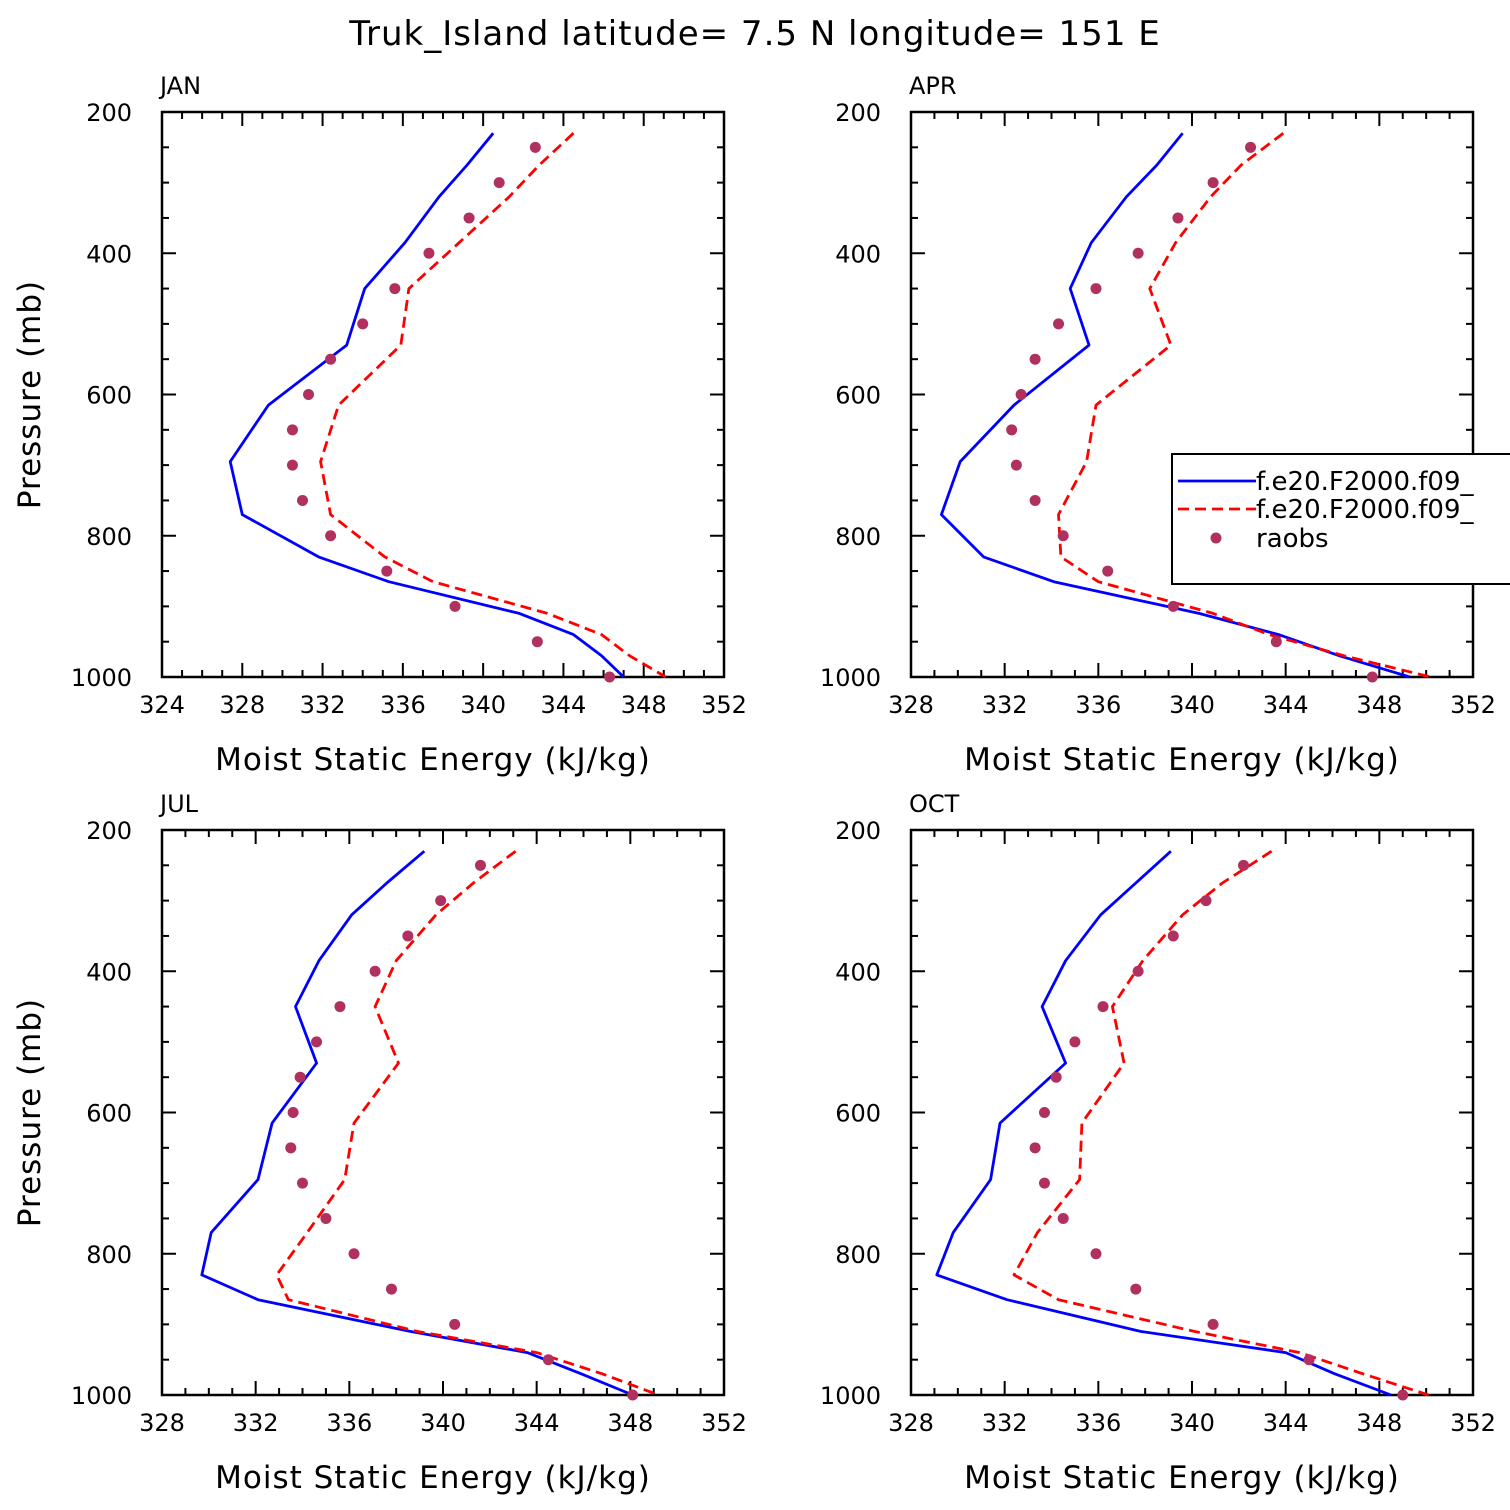 This screenshot has width=1510, height=1510. I want to click on panel-label-jul: JUL, so click(178, 804).